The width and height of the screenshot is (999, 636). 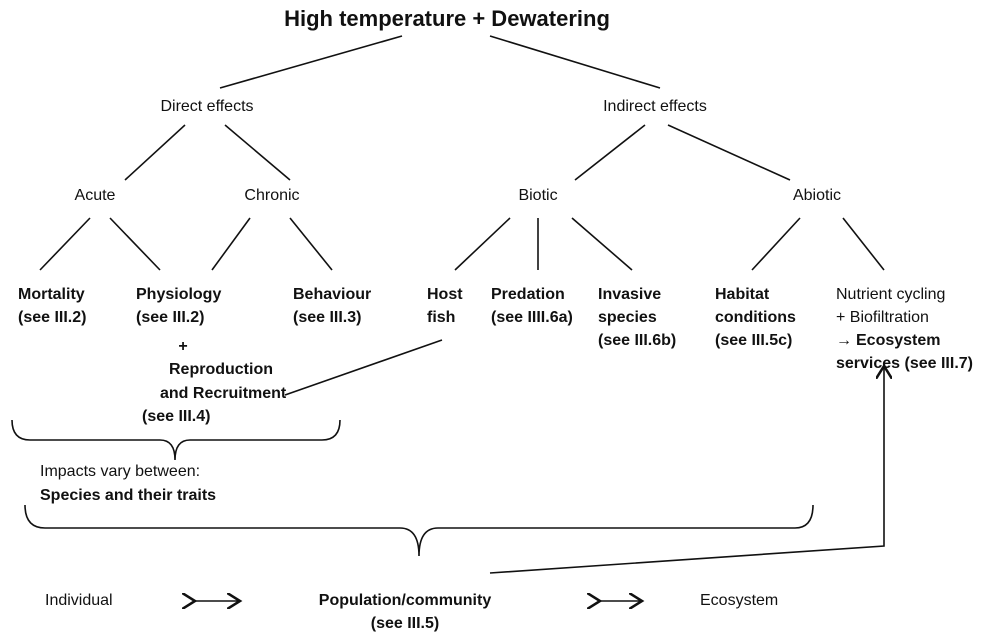 What do you see at coordinates (637, 340) in the screenshot?
I see `outcome: (see III.6b)` at bounding box center [637, 340].